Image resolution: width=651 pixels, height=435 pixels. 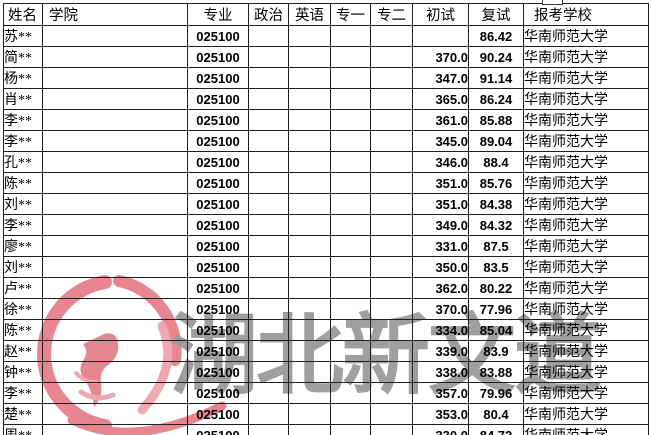 What do you see at coordinates (496, 183) in the screenshot?
I see `cell-retest: 85.76` at bounding box center [496, 183].